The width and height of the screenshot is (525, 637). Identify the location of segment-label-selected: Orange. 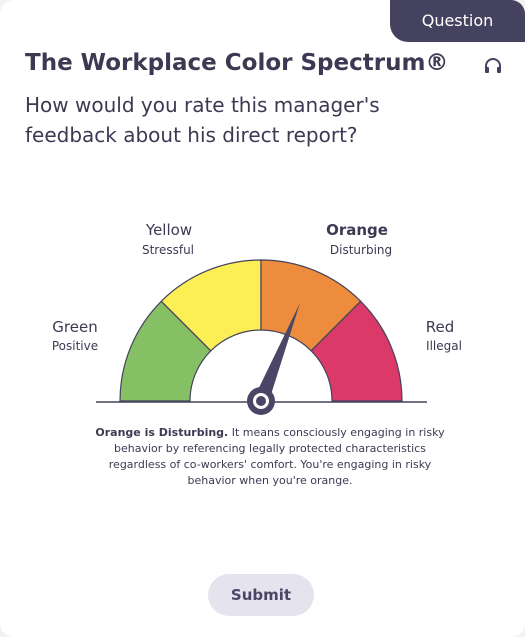
(357, 230).